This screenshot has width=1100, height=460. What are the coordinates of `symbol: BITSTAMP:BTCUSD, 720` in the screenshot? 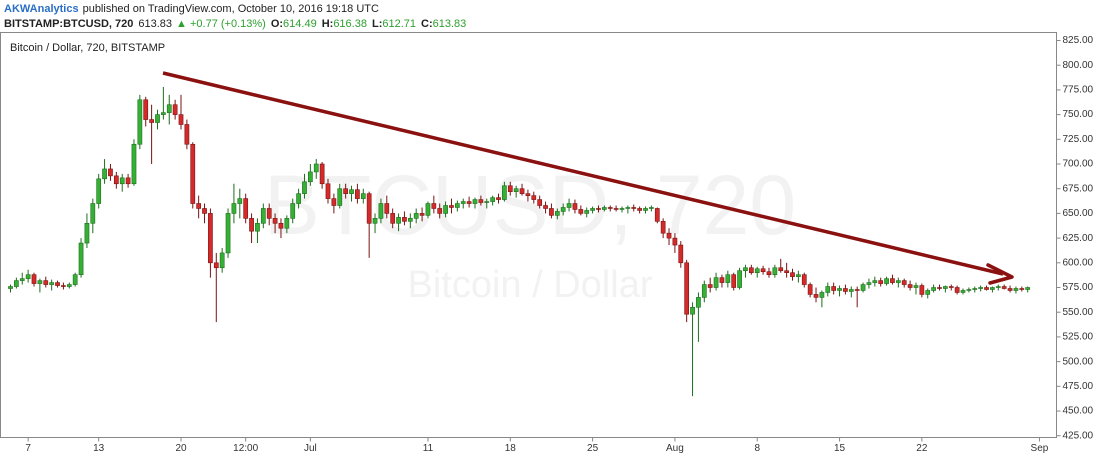 It's located at (68, 24).